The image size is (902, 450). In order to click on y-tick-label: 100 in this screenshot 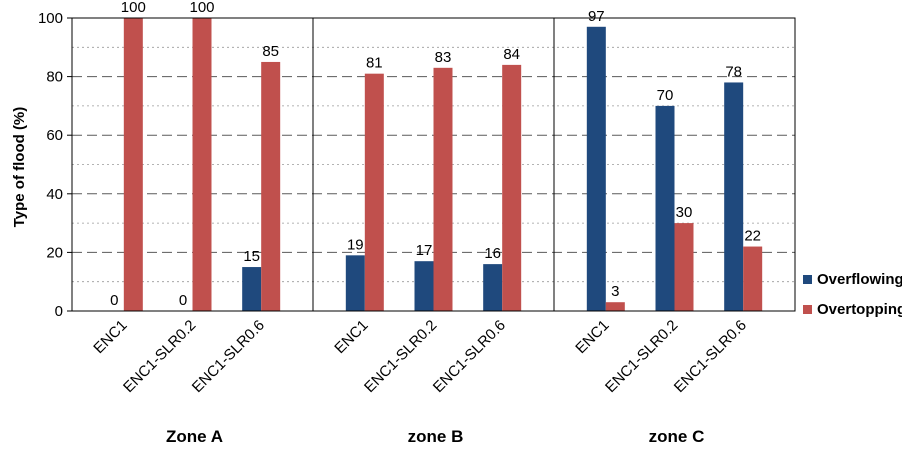, I will do `click(50, 18)`.